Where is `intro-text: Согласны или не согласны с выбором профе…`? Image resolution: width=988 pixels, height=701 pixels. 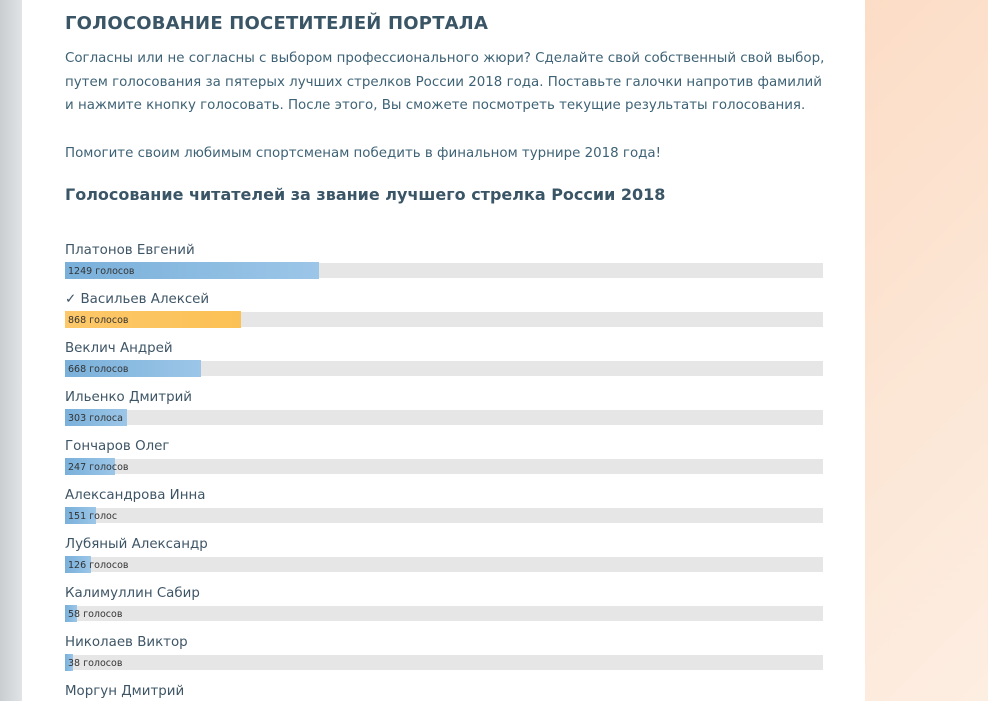 intro-text: Согласны или не согласны с выбором профе… is located at coordinates (445, 82).